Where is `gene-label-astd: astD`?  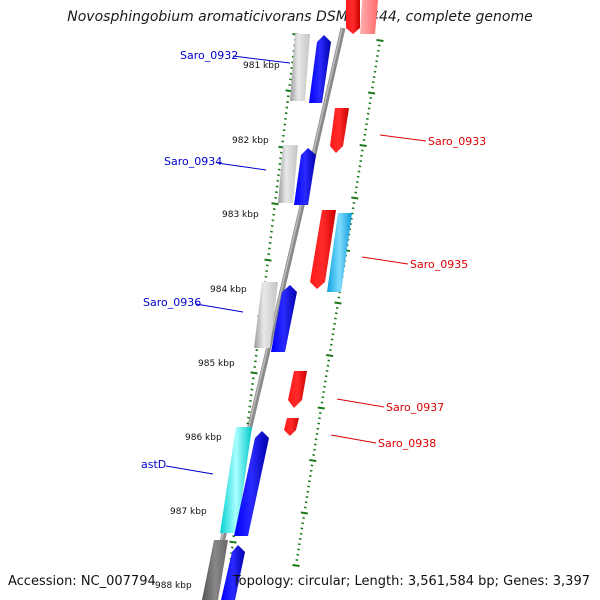
gene-label-astd: astD is located at coordinates (153, 464).